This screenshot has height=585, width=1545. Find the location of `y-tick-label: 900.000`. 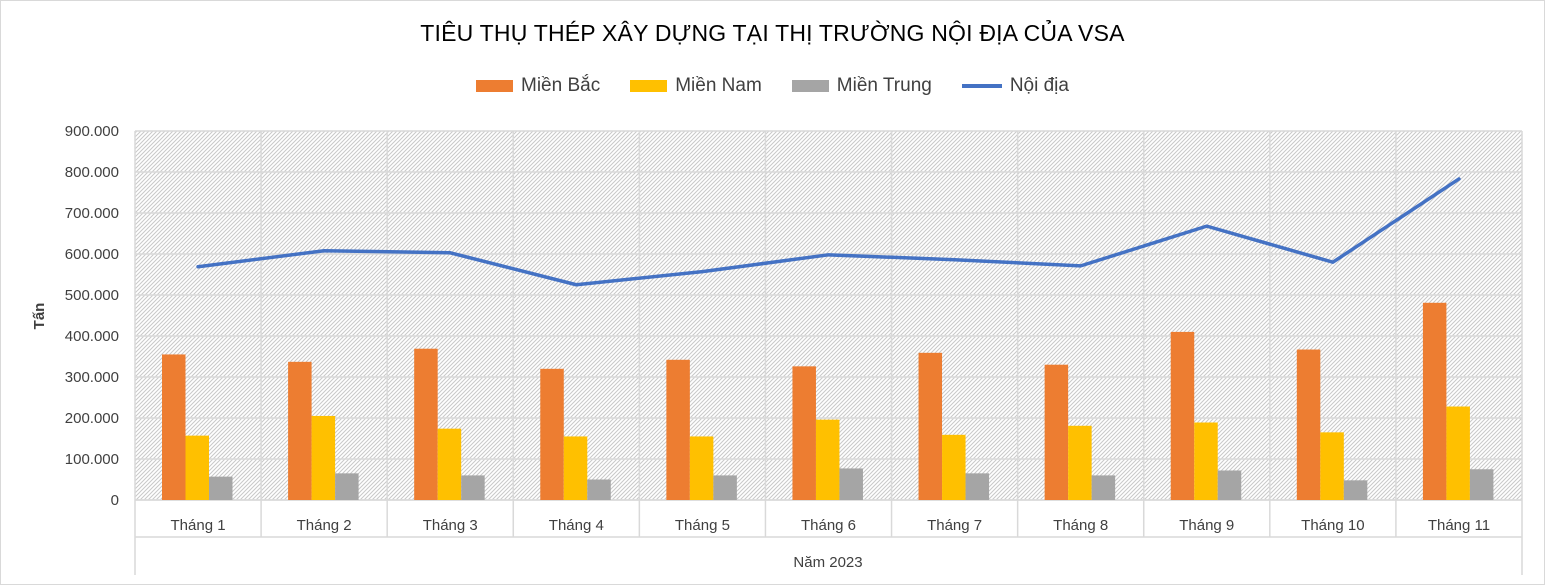

y-tick-label: 900.000 is located at coordinates (92, 131).